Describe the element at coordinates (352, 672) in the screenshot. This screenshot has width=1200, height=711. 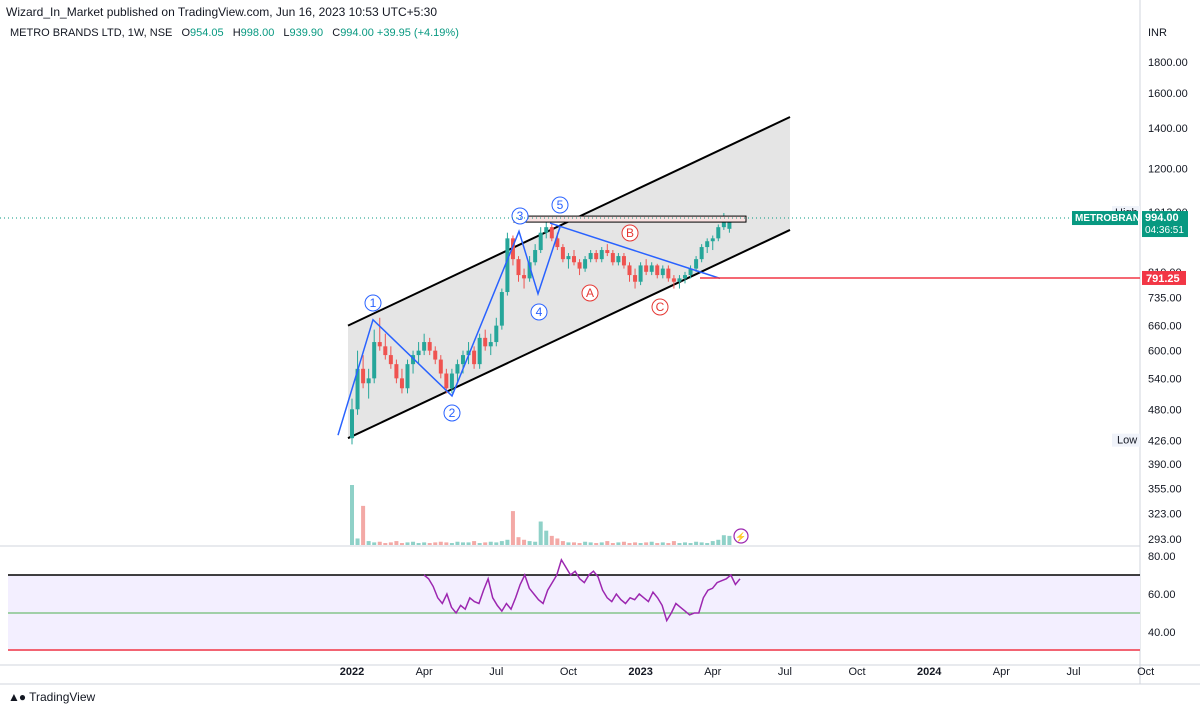
I see `x-tick-label: 2022` at that location.